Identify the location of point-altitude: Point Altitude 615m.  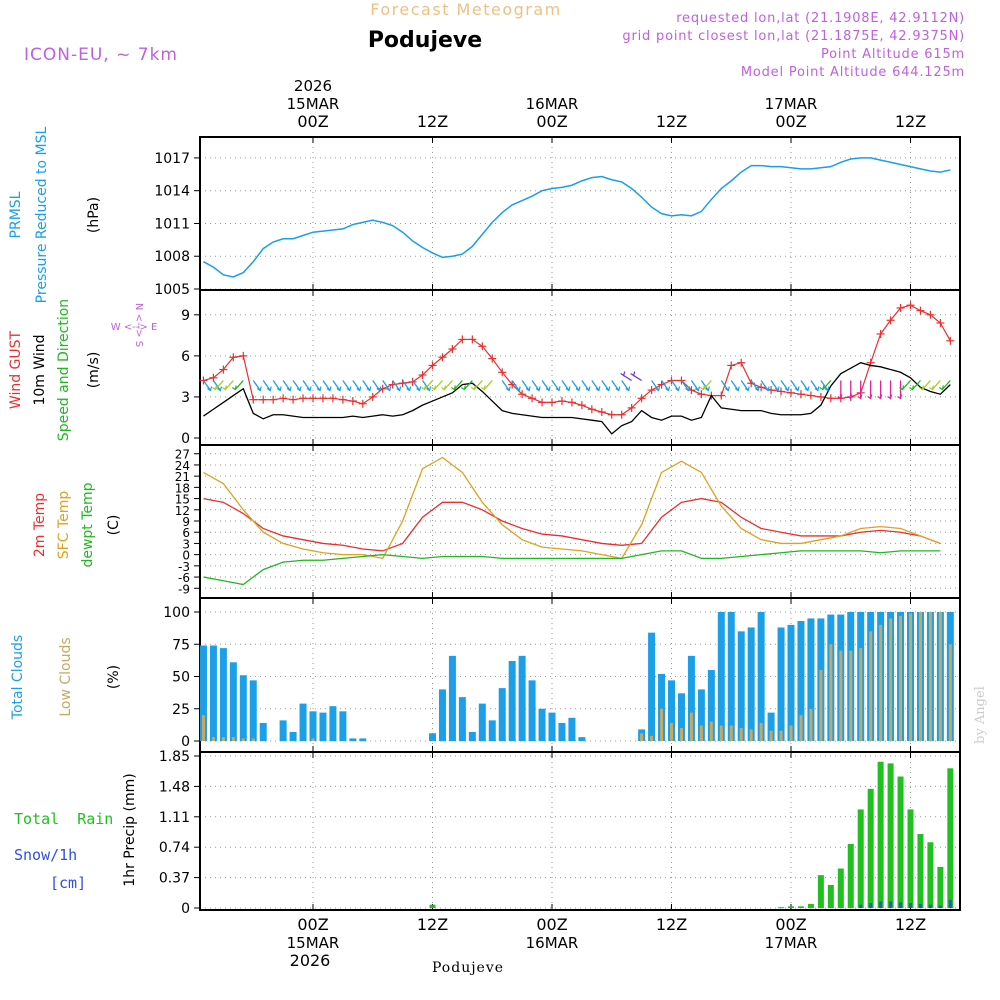
(893, 54).